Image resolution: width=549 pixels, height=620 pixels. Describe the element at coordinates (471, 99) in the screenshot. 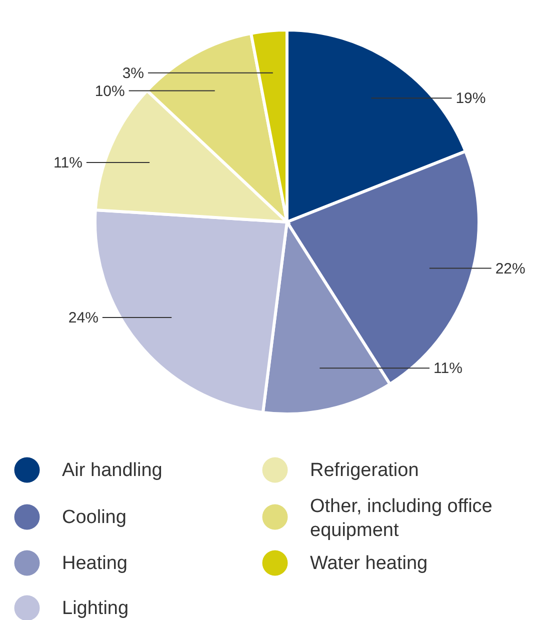

I see `data-label: 19%` at that location.